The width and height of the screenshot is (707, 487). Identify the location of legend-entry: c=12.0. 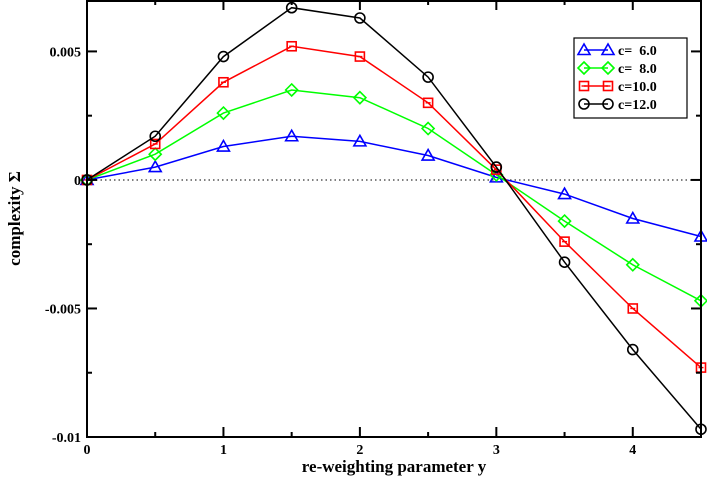
(617, 105).